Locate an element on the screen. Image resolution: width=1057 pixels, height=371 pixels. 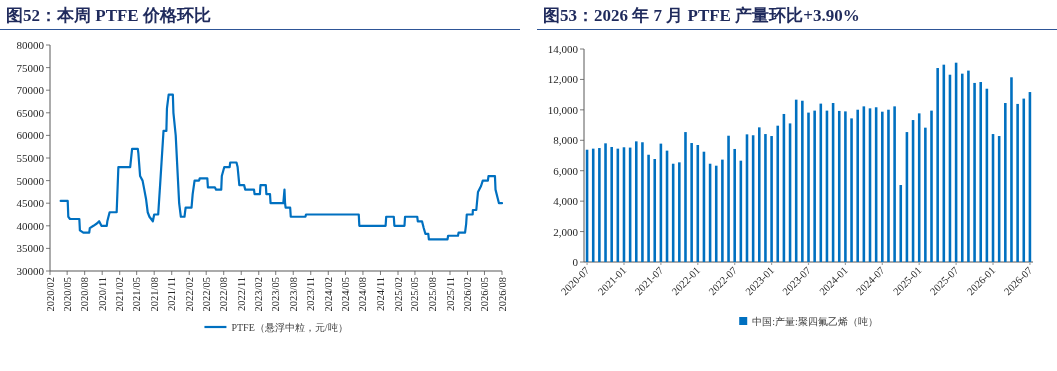
legend-label: PTFE（悬浮中粒，元/吨） is located at coordinates (289, 327).